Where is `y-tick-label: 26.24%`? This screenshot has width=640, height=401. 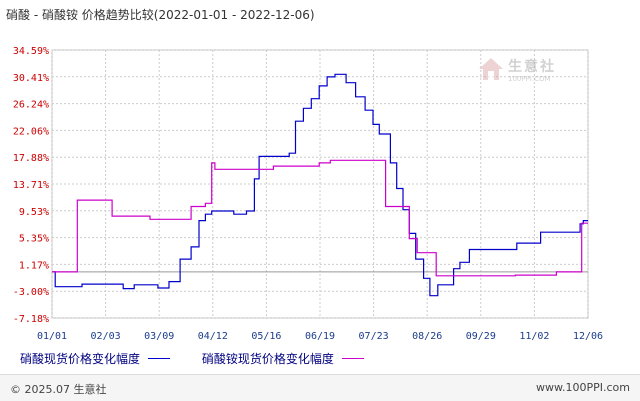
y-tick-label: 26.24% is located at coordinates (31, 105).